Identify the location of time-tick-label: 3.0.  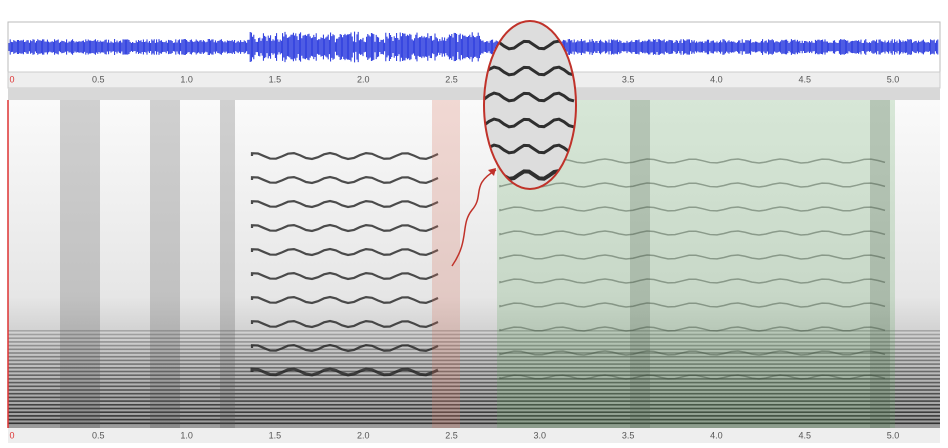
(540, 435).